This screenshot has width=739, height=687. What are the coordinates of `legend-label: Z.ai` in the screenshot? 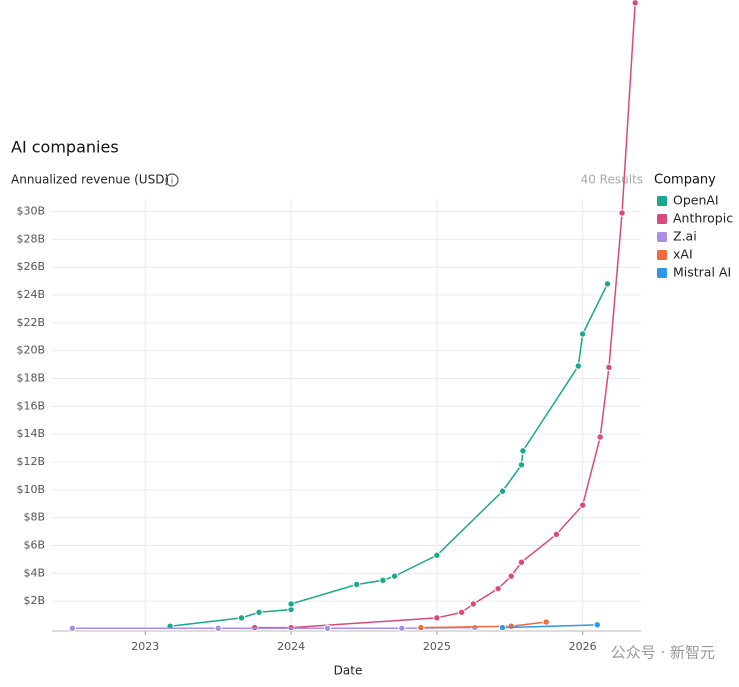 It's located at (685, 236).